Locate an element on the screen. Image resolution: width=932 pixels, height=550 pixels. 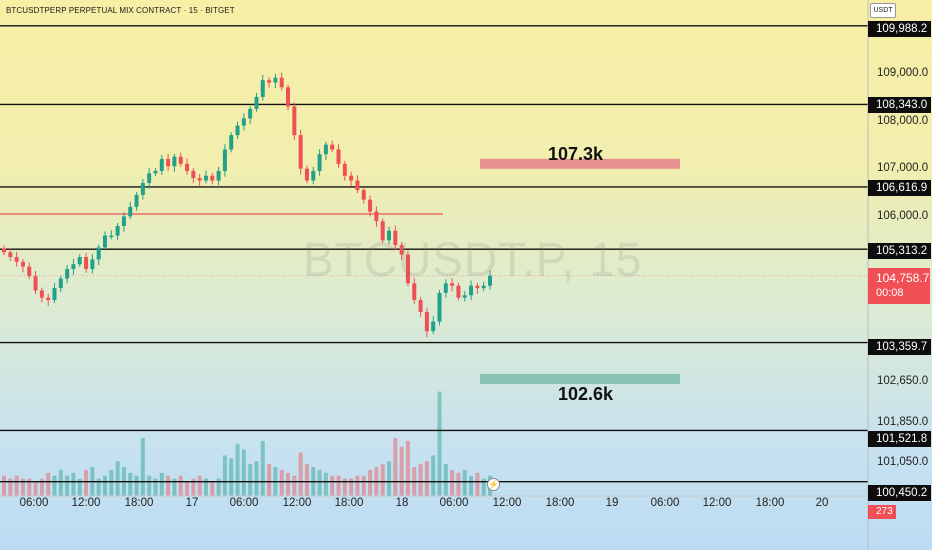
bar-countdown: 00:08 is located at coordinates (890, 293).